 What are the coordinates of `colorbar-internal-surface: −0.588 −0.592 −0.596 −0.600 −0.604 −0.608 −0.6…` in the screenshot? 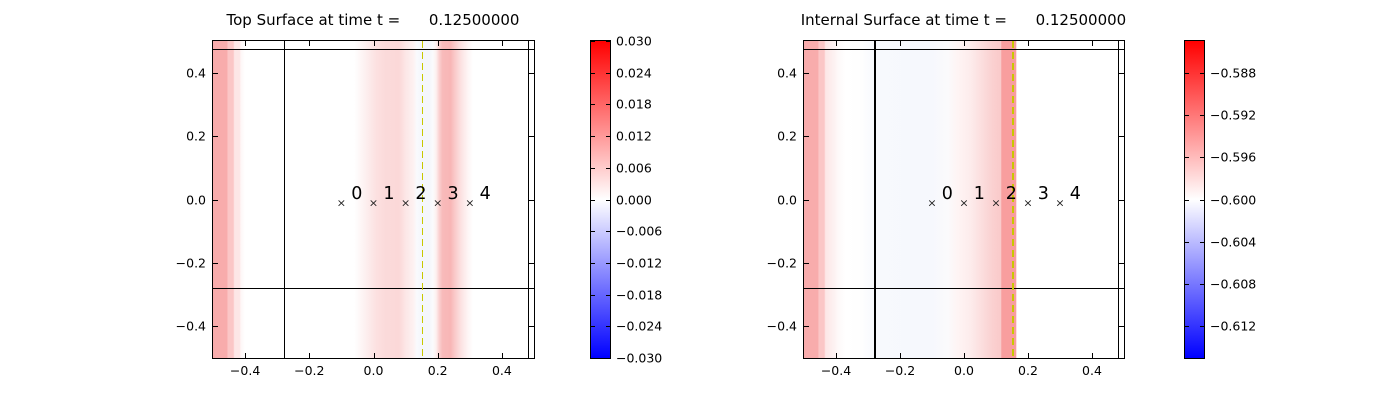 It's located at (1220, 199).